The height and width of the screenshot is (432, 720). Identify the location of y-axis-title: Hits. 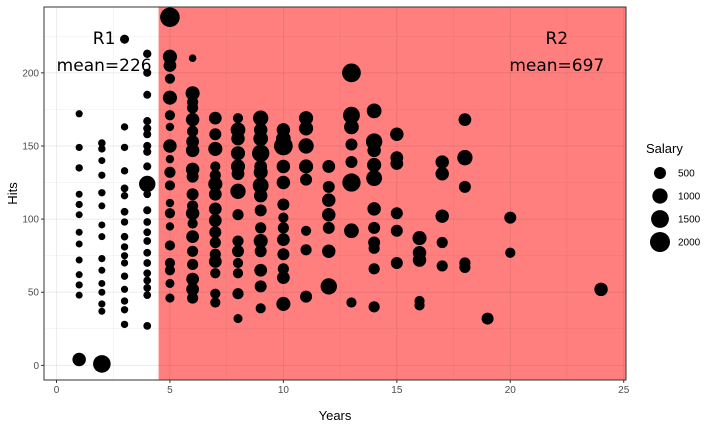
(12, 193).